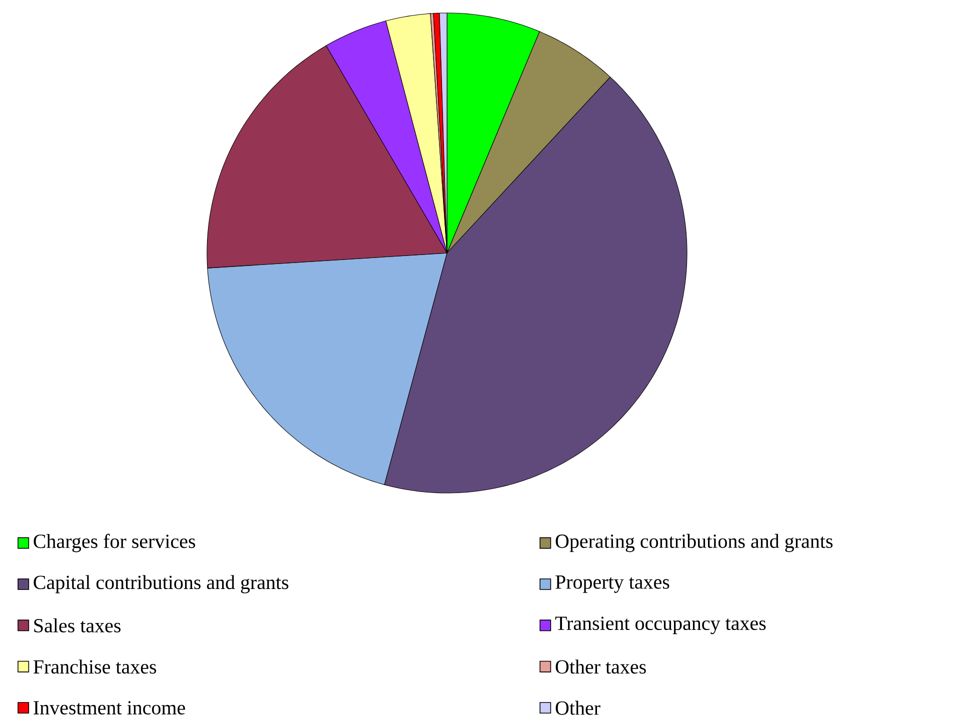  I want to click on legend-label: Charges for services, so click(115, 543).